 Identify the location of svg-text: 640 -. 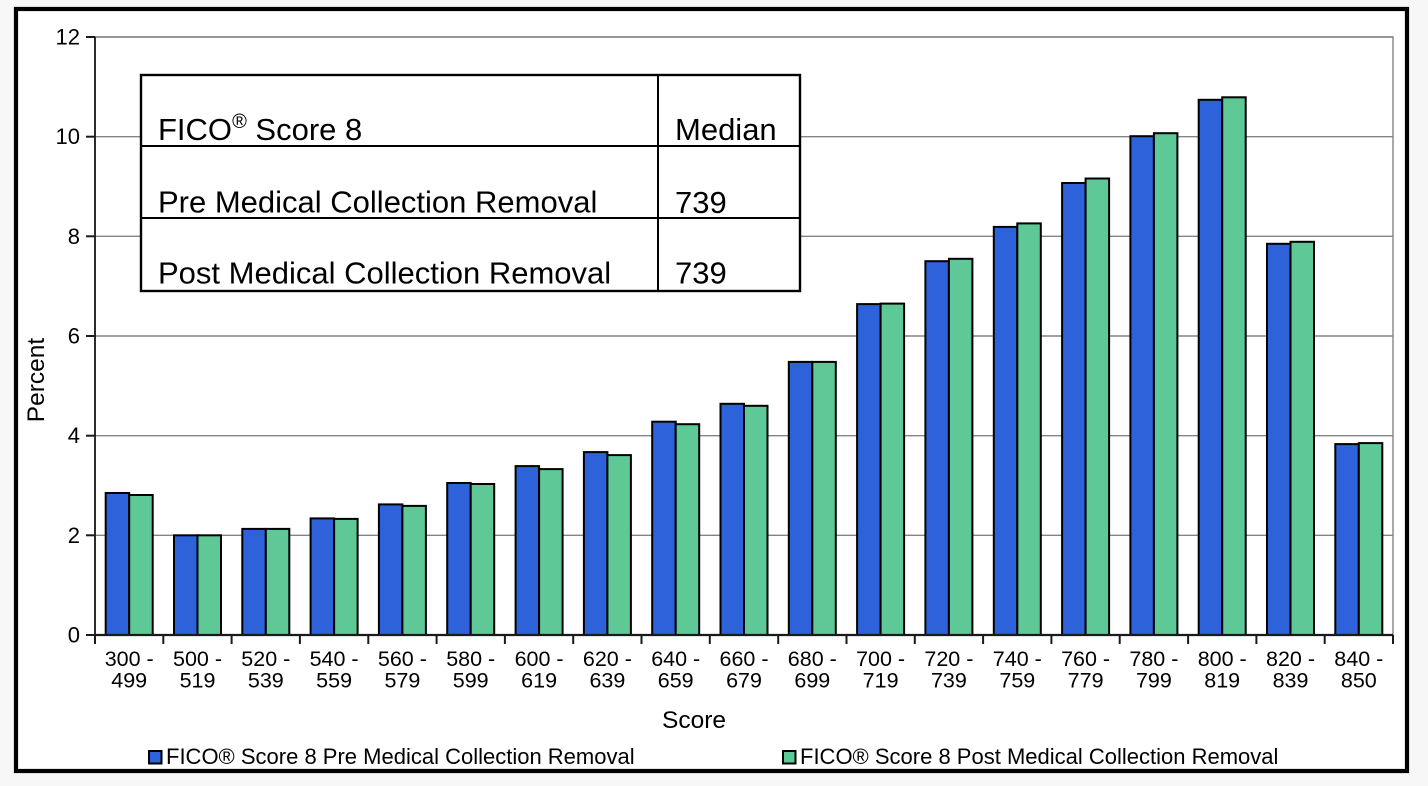
(675, 659).